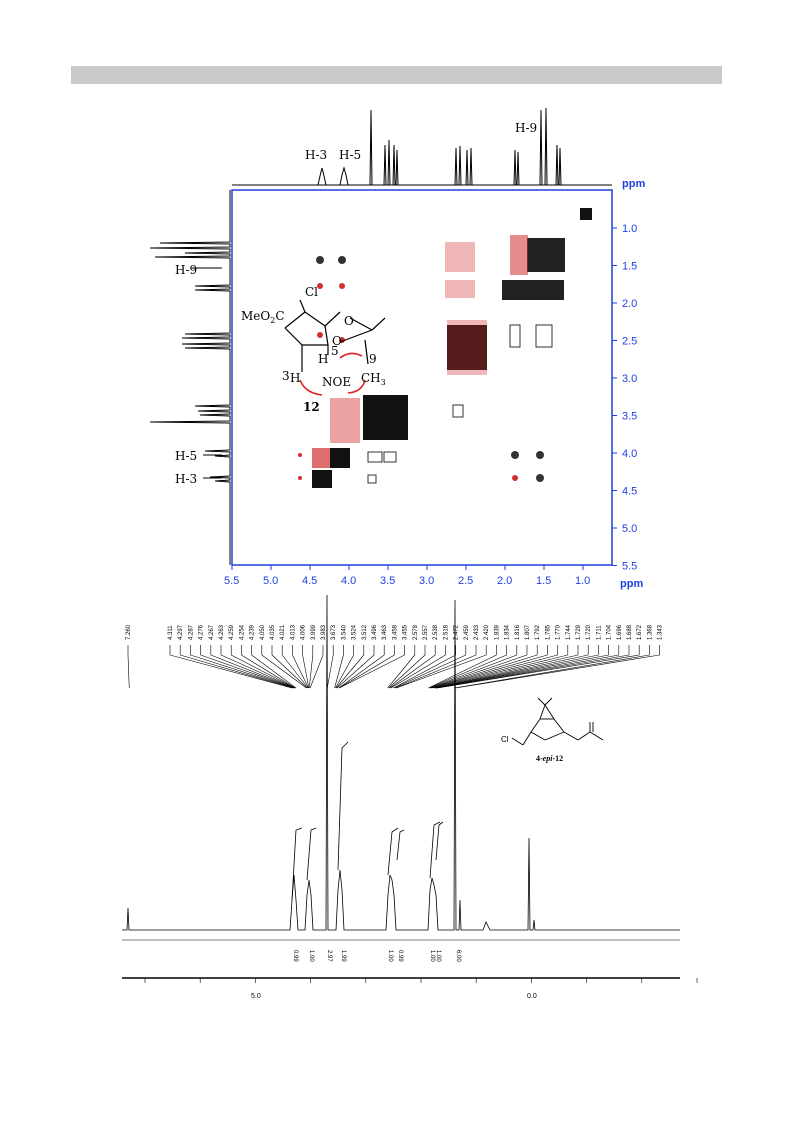  Describe the element at coordinates (348, 581) in the screenshot. I see `x-tick-label: 4.0` at that location.